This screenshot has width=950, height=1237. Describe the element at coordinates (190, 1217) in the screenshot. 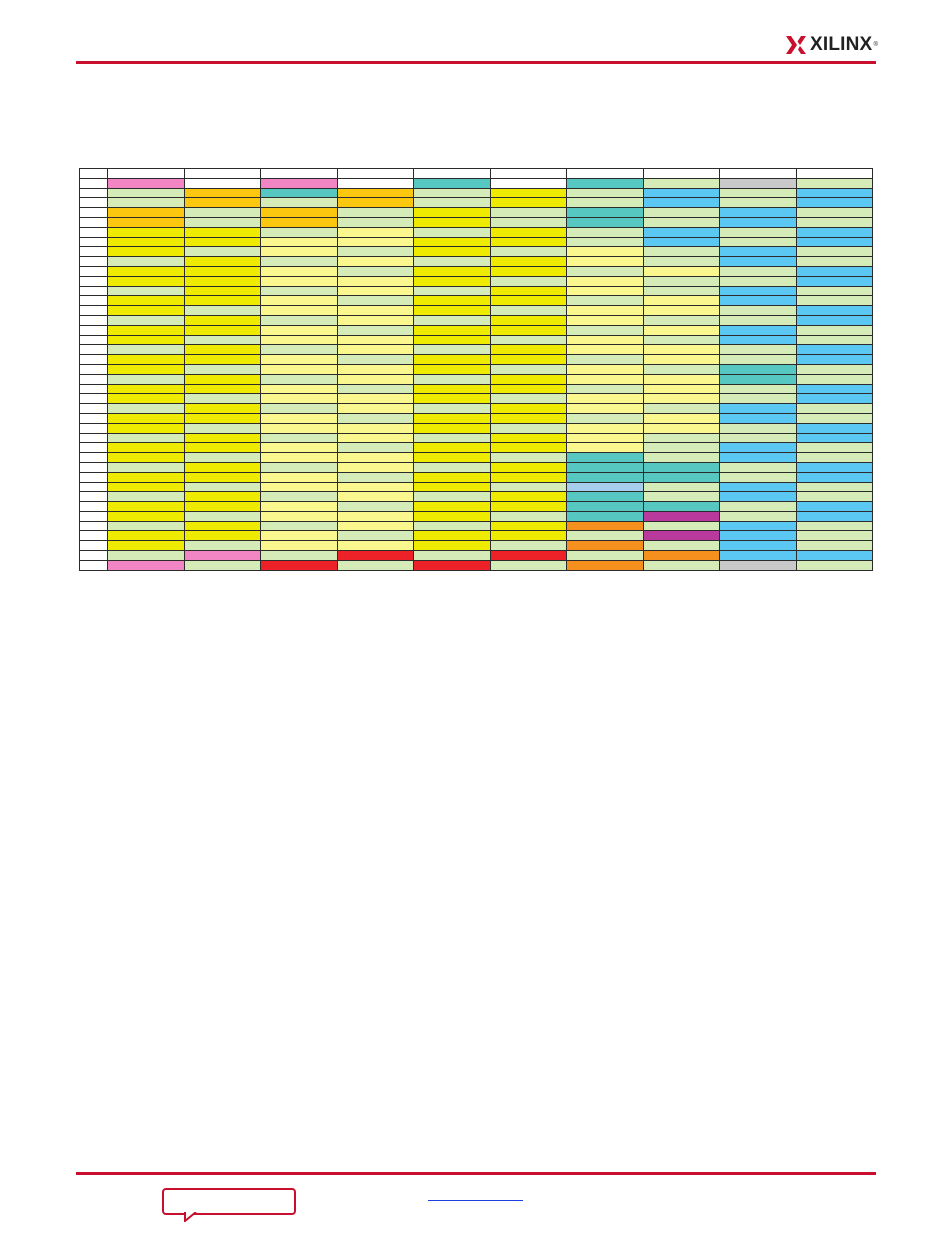

I see `speech-bubble-tail-icon` at that location.